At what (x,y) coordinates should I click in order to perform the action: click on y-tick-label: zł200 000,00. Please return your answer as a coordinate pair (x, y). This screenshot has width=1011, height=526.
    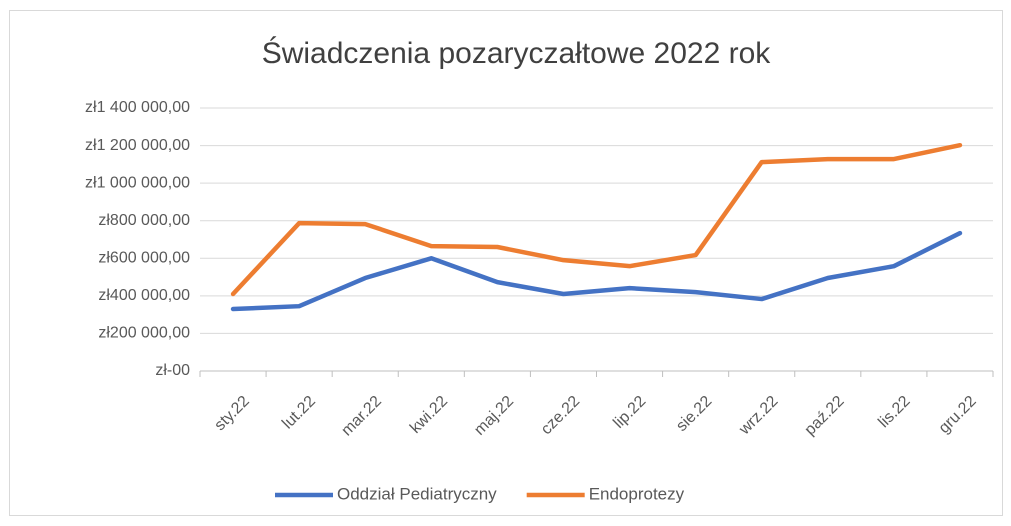
    Looking at the image, I should click on (144, 333).